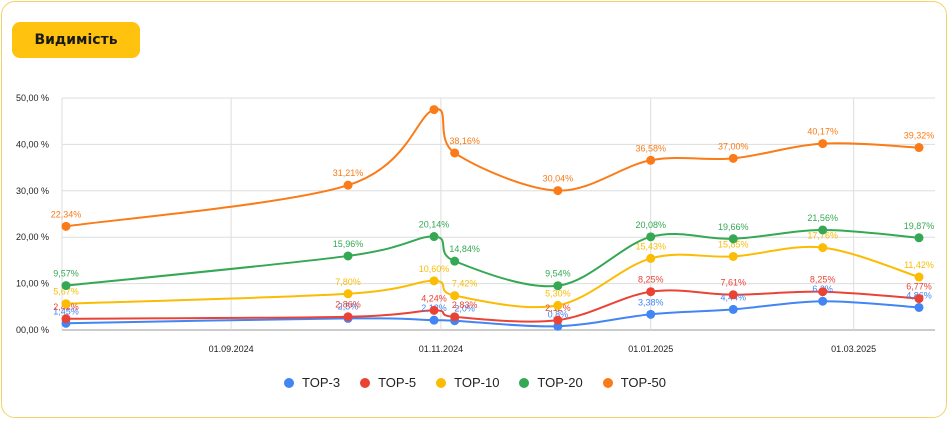  I want to click on data-label: 2,5%, so click(348, 306).